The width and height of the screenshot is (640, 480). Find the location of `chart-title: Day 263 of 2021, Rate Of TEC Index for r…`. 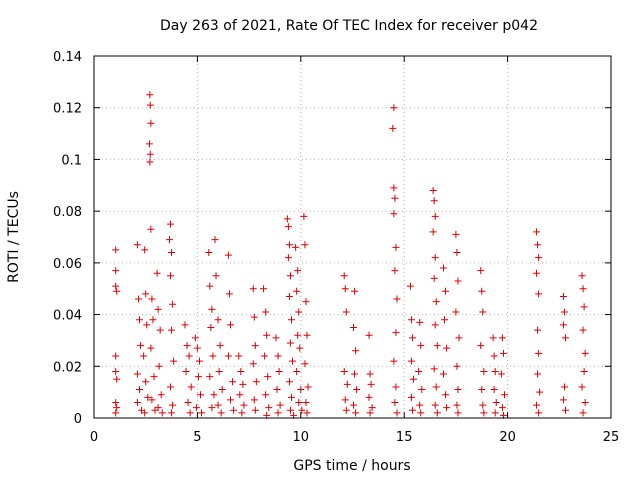

chart-title: Day 263 of 2021, Rate Of TEC Index for r… is located at coordinates (349, 26).